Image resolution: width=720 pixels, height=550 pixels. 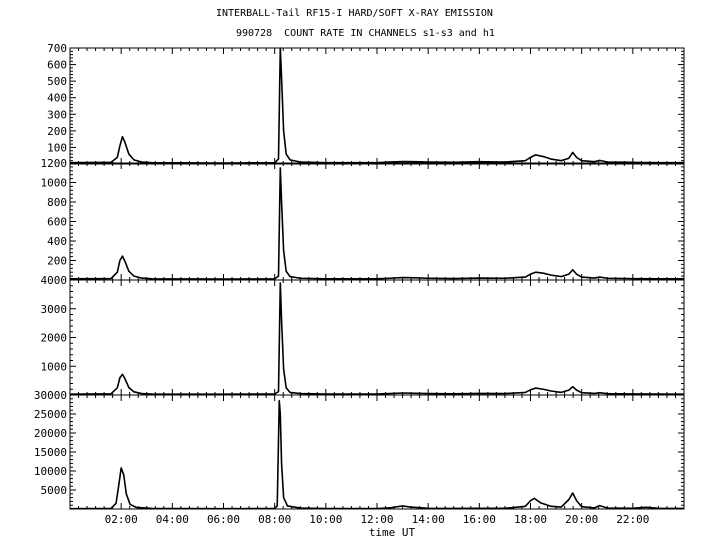 I want to click on xtick-label: 14:00, so click(x=428, y=519).